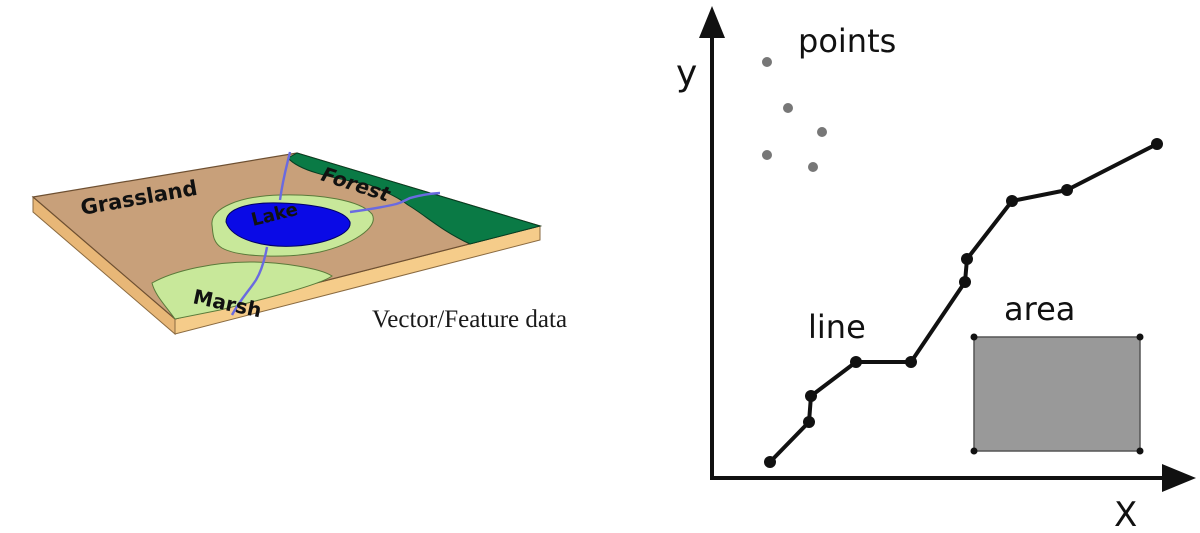 The image size is (1200, 533). What do you see at coordinates (242, 290) in the screenshot?
I see `marsh-region-south` at bounding box center [242, 290].